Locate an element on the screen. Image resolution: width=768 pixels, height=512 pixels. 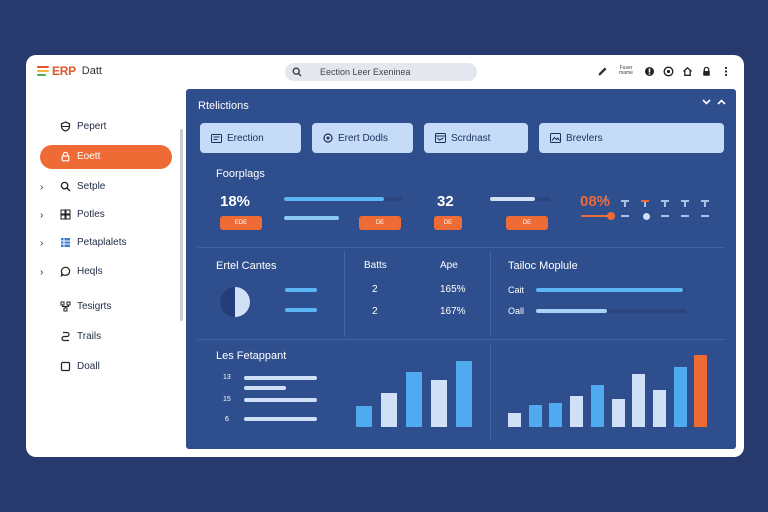
col-header-batts: Batts is located at coordinates (375, 265).